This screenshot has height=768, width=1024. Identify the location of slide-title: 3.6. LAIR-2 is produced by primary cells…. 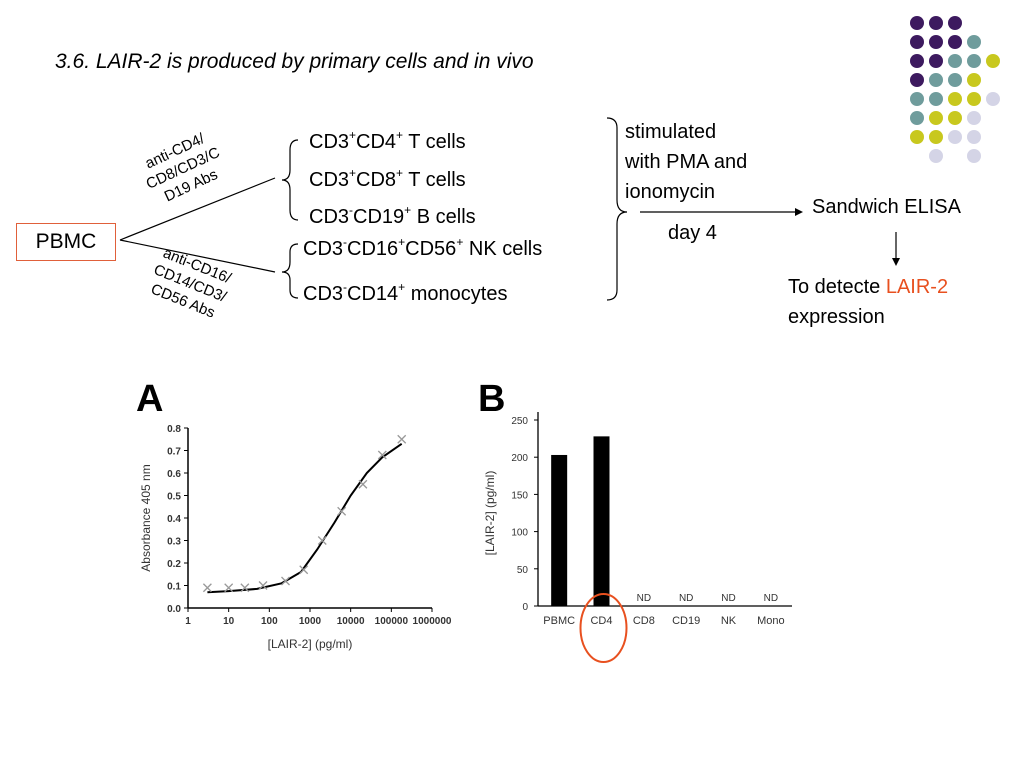
(294, 61).